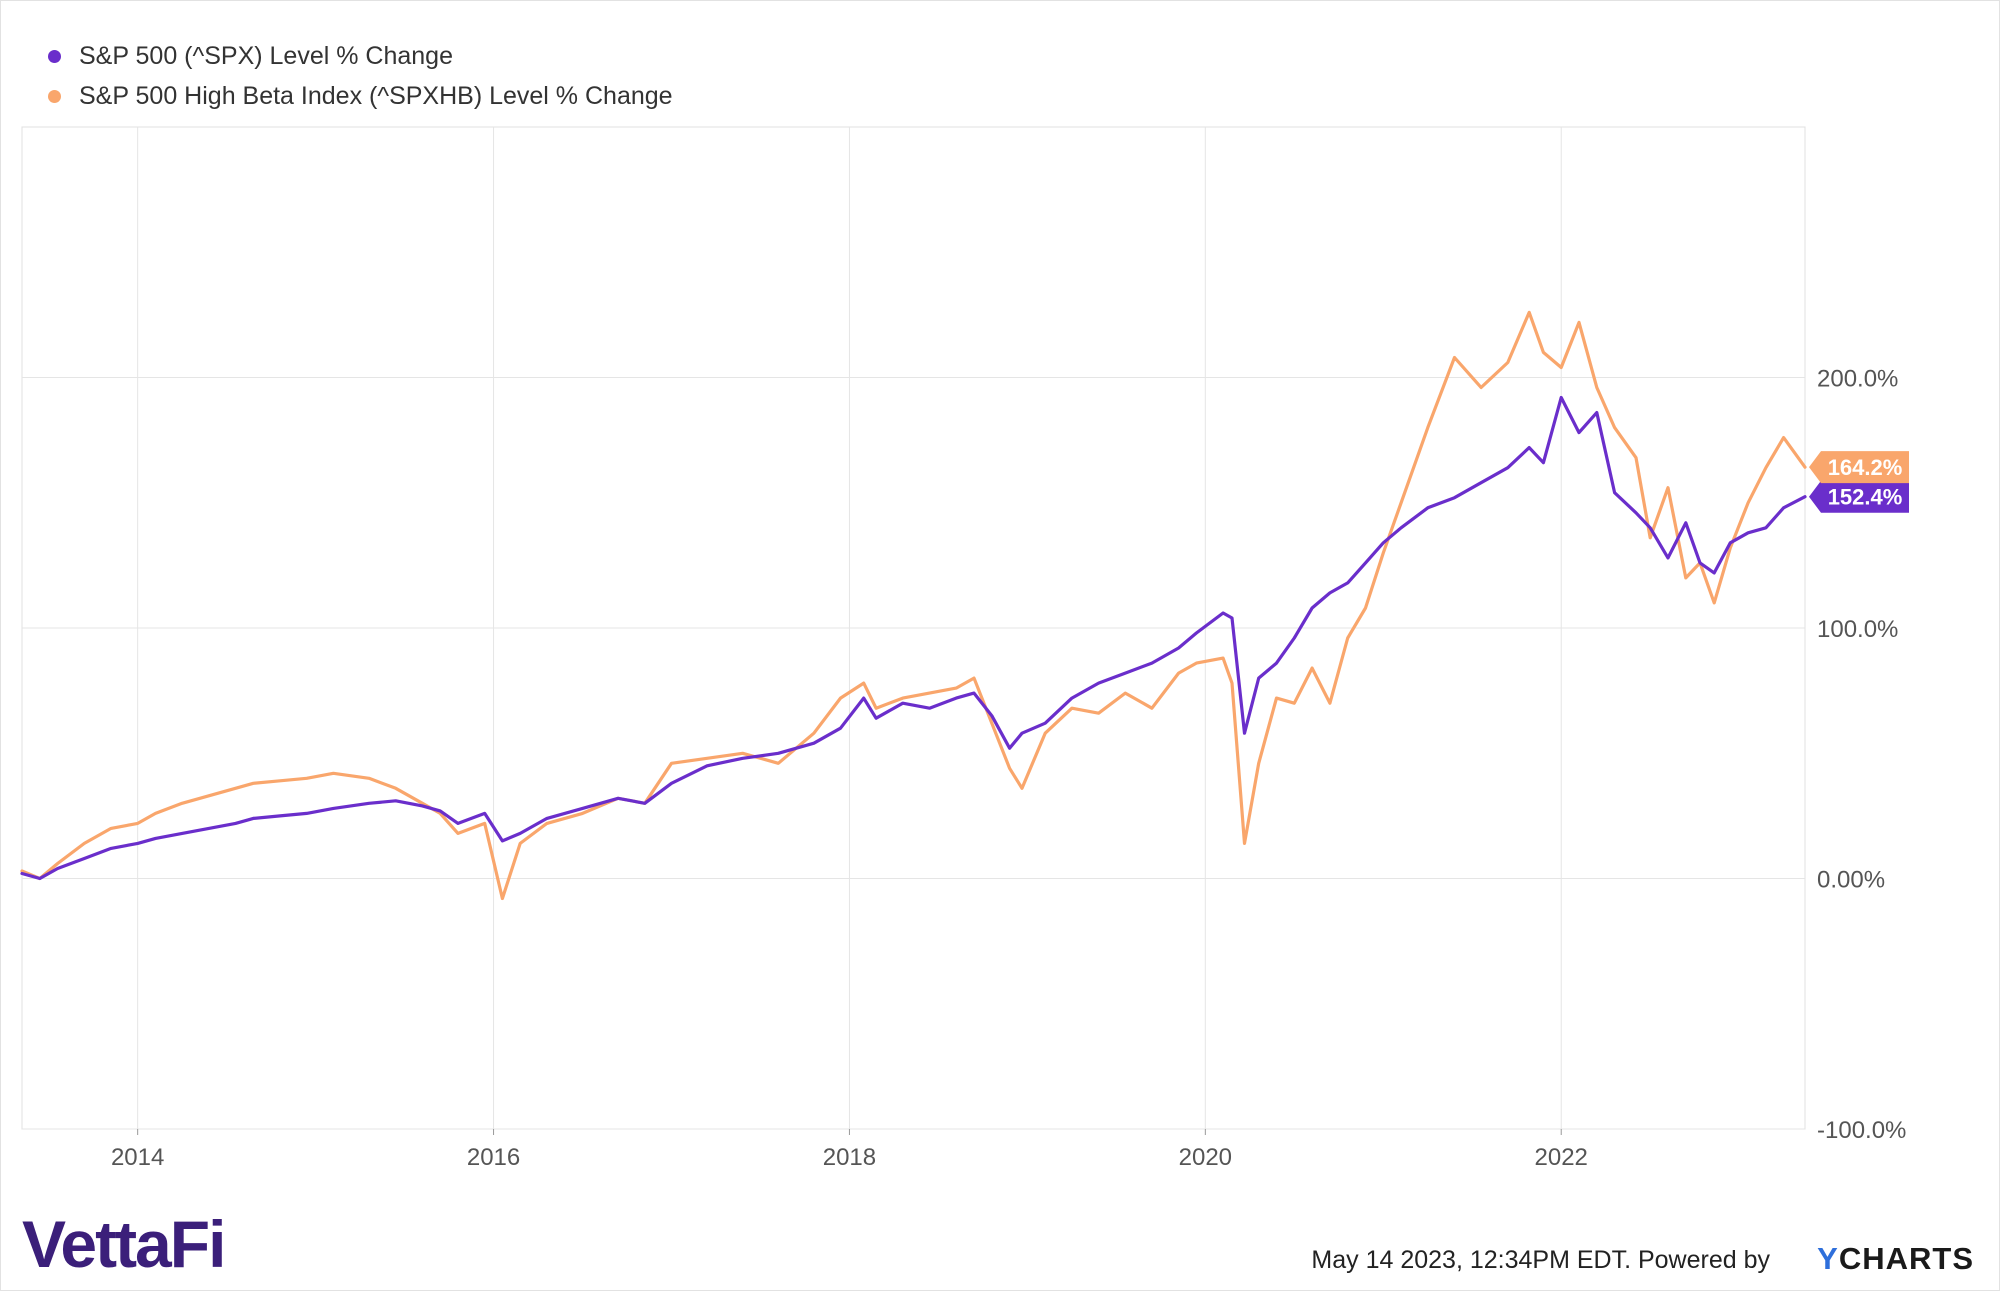 The width and height of the screenshot is (2000, 1291). Describe the element at coordinates (137, 1157) in the screenshot. I see `x-tick-label: 2014` at that location.